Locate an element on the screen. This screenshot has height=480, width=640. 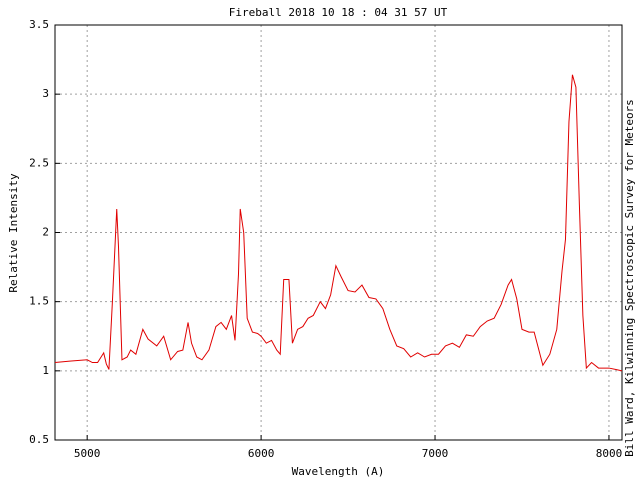
x-axis-label: Wavelength (A) is located at coordinates (338, 471).